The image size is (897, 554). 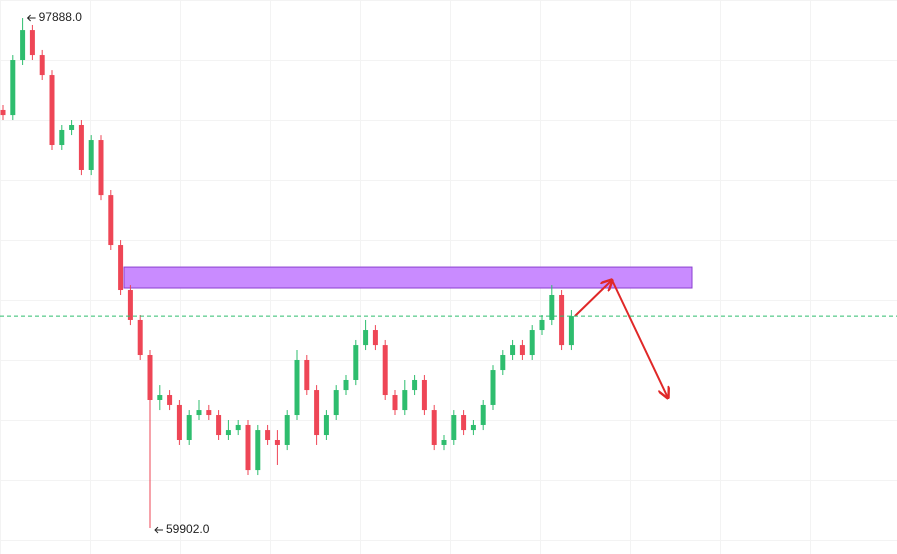 I want to click on arrow-up, so click(x=593, y=298).